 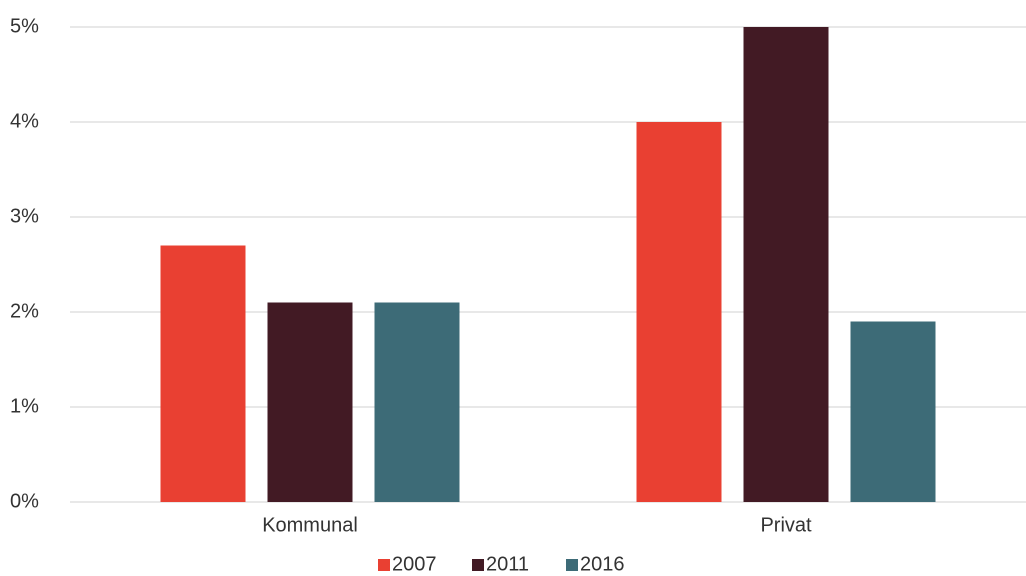 What do you see at coordinates (507, 564) in the screenshot?
I see `legend-label: 2011` at bounding box center [507, 564].